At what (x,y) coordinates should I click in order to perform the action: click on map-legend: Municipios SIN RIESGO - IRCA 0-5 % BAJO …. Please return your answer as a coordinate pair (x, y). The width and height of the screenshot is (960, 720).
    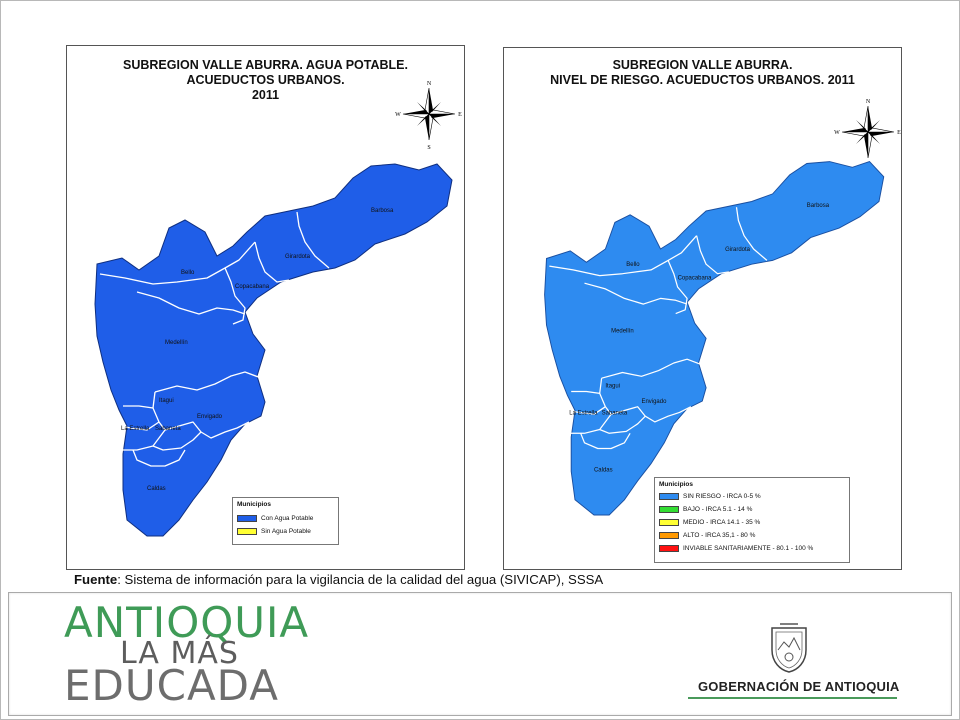
    Looking at the image, I should click on (752, 520).